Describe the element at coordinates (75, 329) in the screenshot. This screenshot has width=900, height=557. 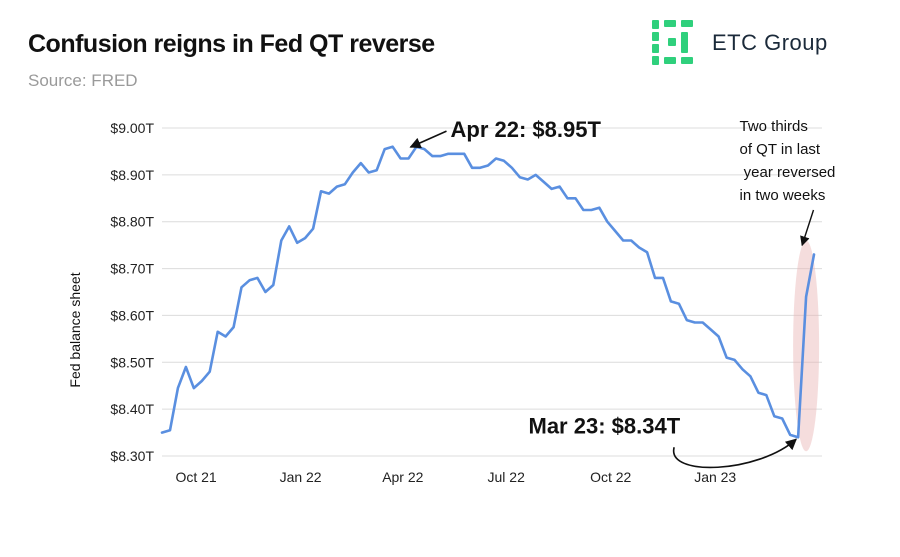
I see `y-axis-label: Fed balance sheet` at that location.